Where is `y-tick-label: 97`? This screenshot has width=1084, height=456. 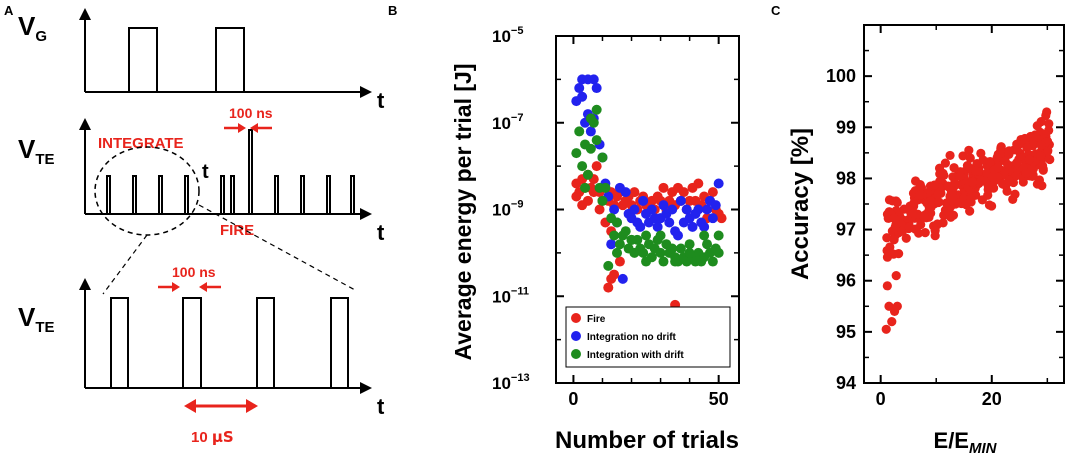
y-tick-label: 97 is located at coordinates (846, 230).